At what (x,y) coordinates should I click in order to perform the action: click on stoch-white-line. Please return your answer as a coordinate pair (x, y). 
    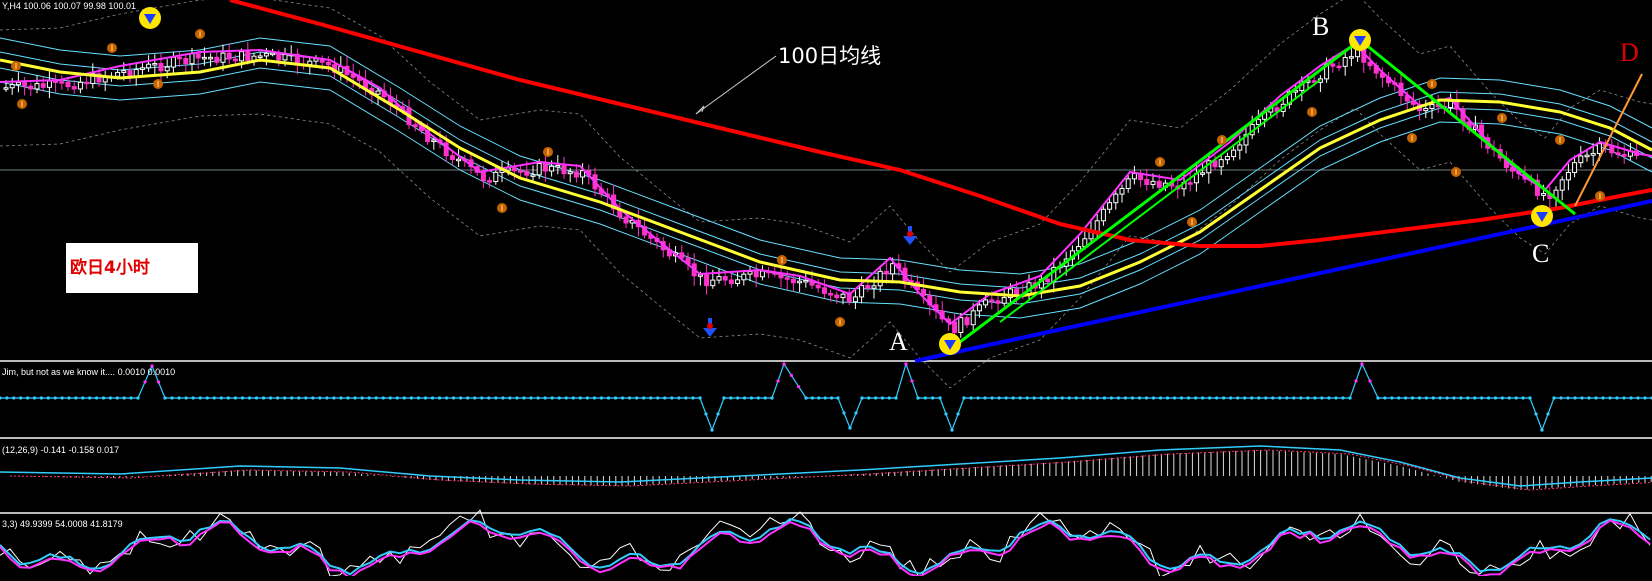
    Looking at the image, I should click on (825, 545).